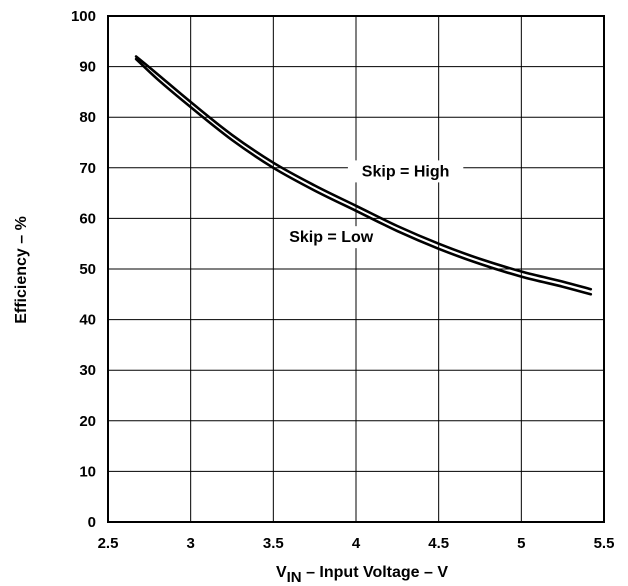 The height and width of the screenshot is (586, 628). What do you see at coordinates (273, 543) in the screenshot?
I see `x-tick-label: 3.5` at bounding box center [273, 543].